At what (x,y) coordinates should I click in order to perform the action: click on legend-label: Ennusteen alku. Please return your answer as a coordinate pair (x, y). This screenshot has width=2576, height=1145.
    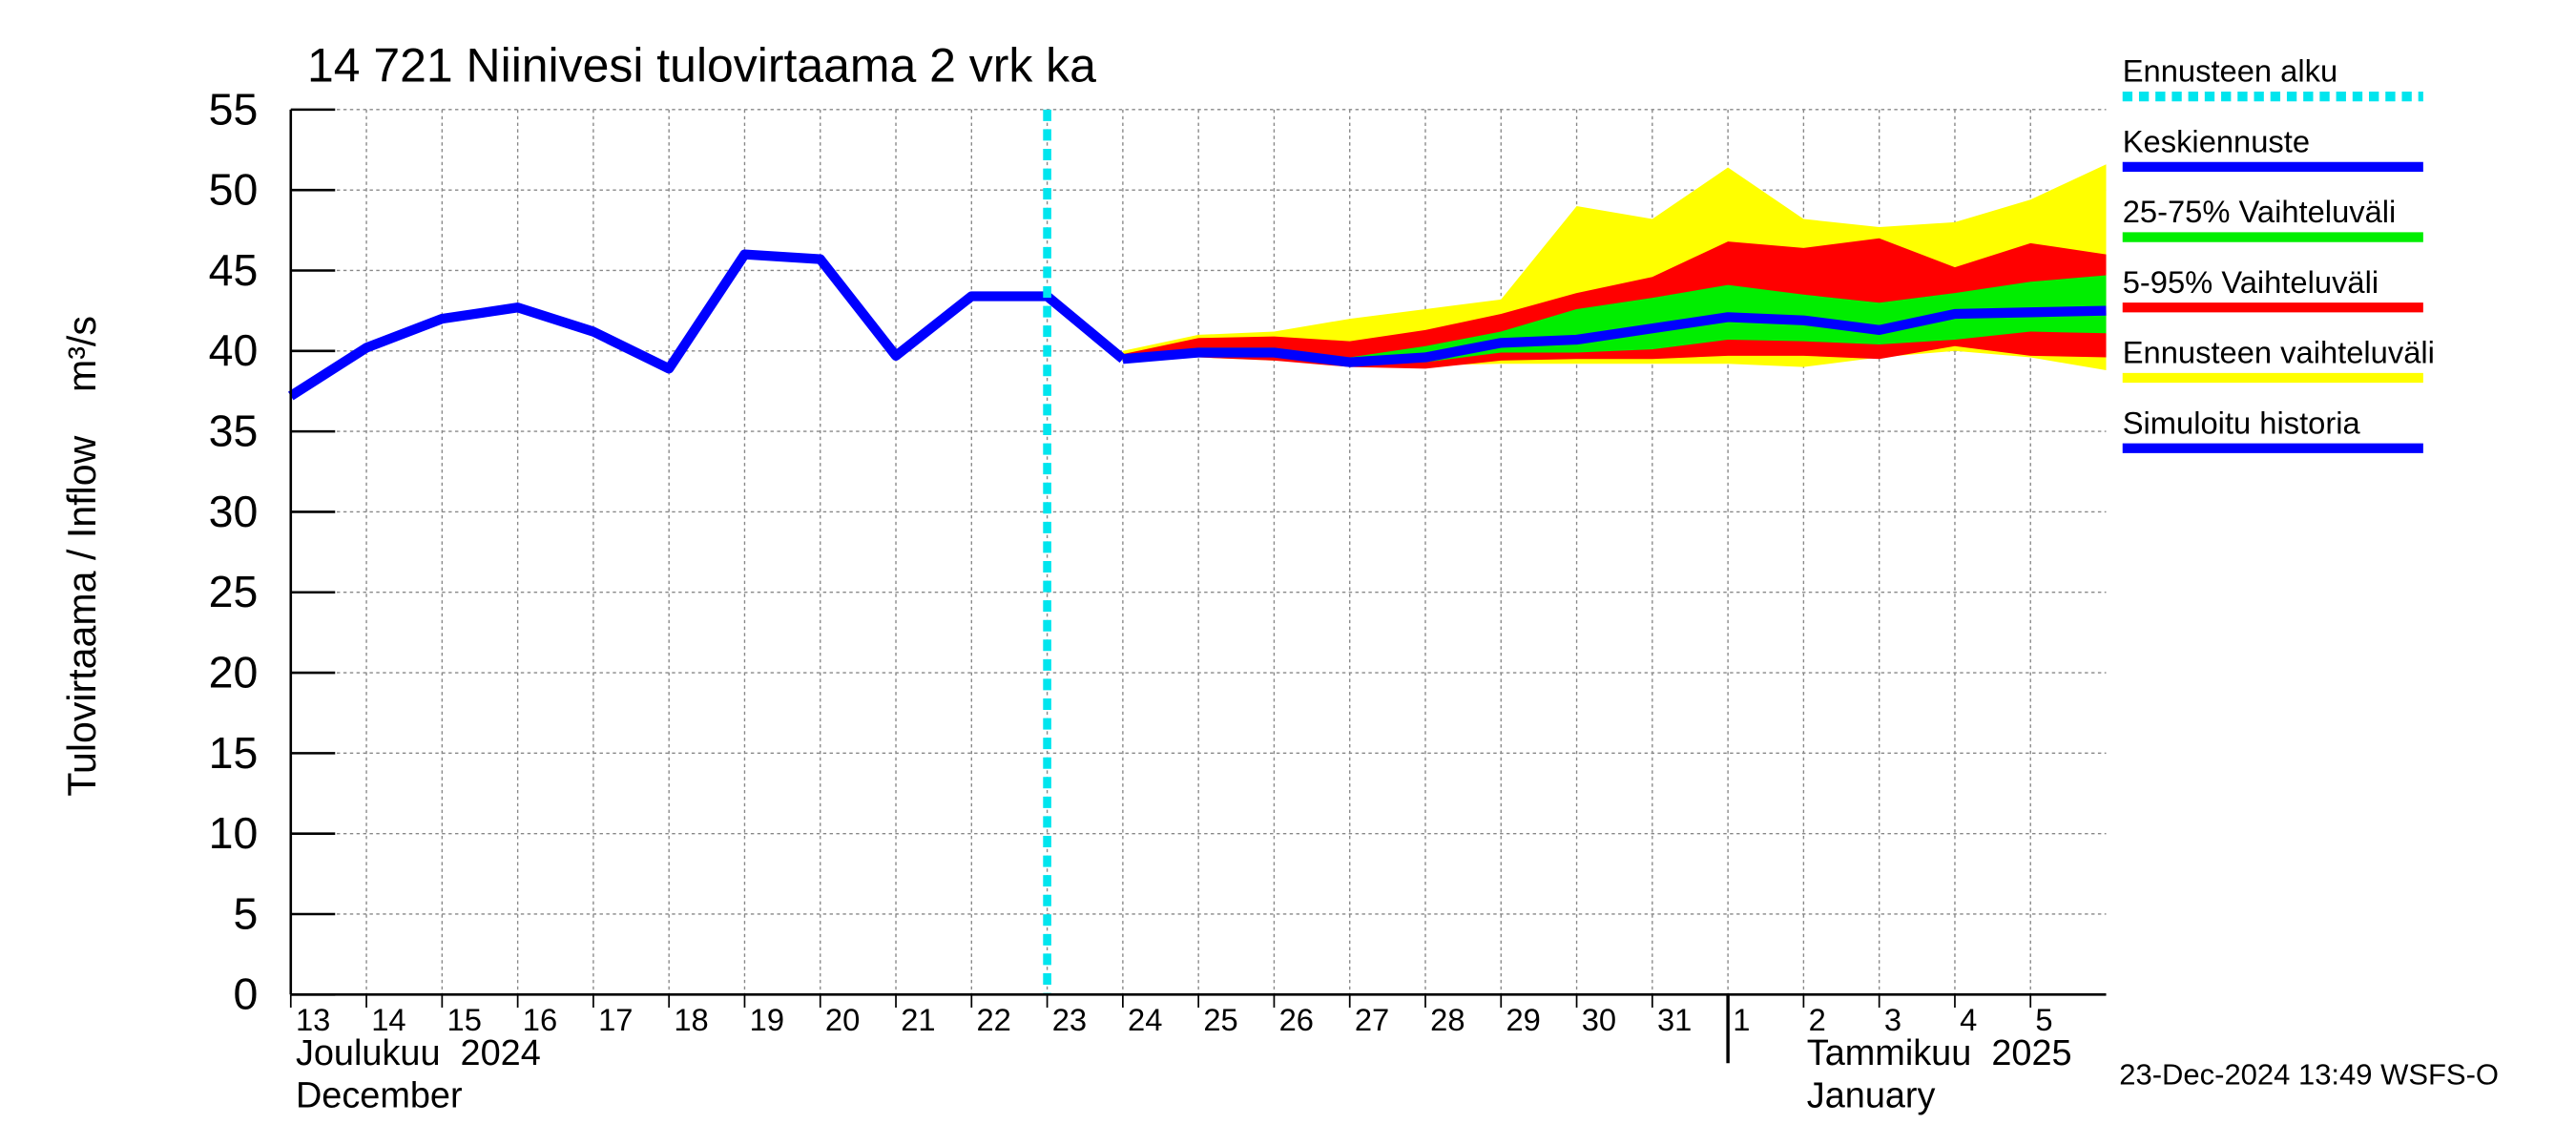
    Looking at the image, I should click on (2230, 71).